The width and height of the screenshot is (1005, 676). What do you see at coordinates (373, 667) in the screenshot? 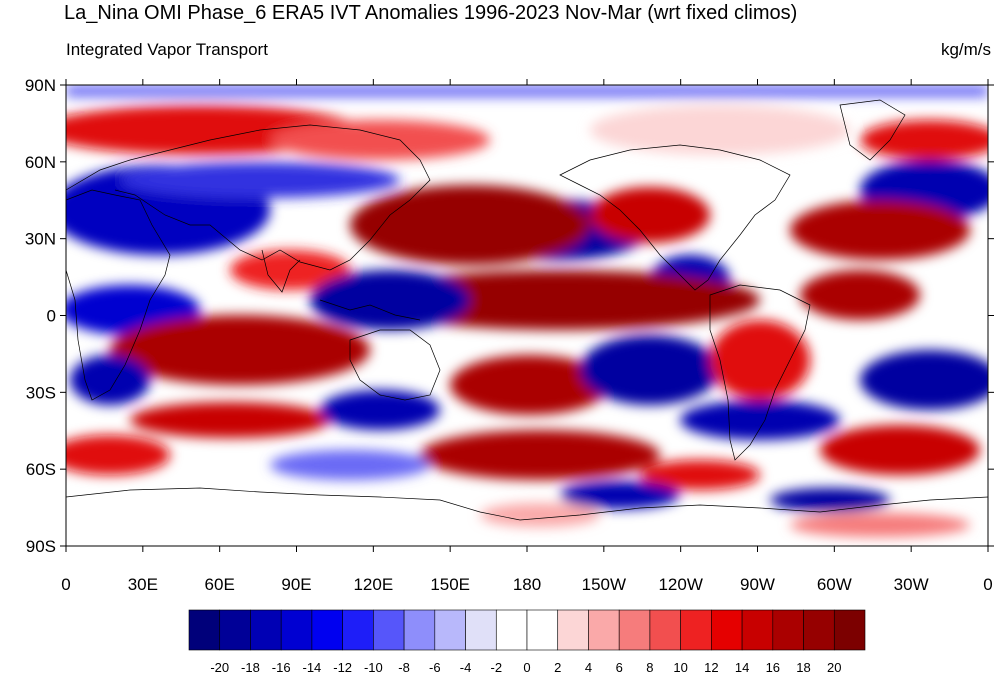
I see `colorbar-label: -10` at bounding box center [373, 667].